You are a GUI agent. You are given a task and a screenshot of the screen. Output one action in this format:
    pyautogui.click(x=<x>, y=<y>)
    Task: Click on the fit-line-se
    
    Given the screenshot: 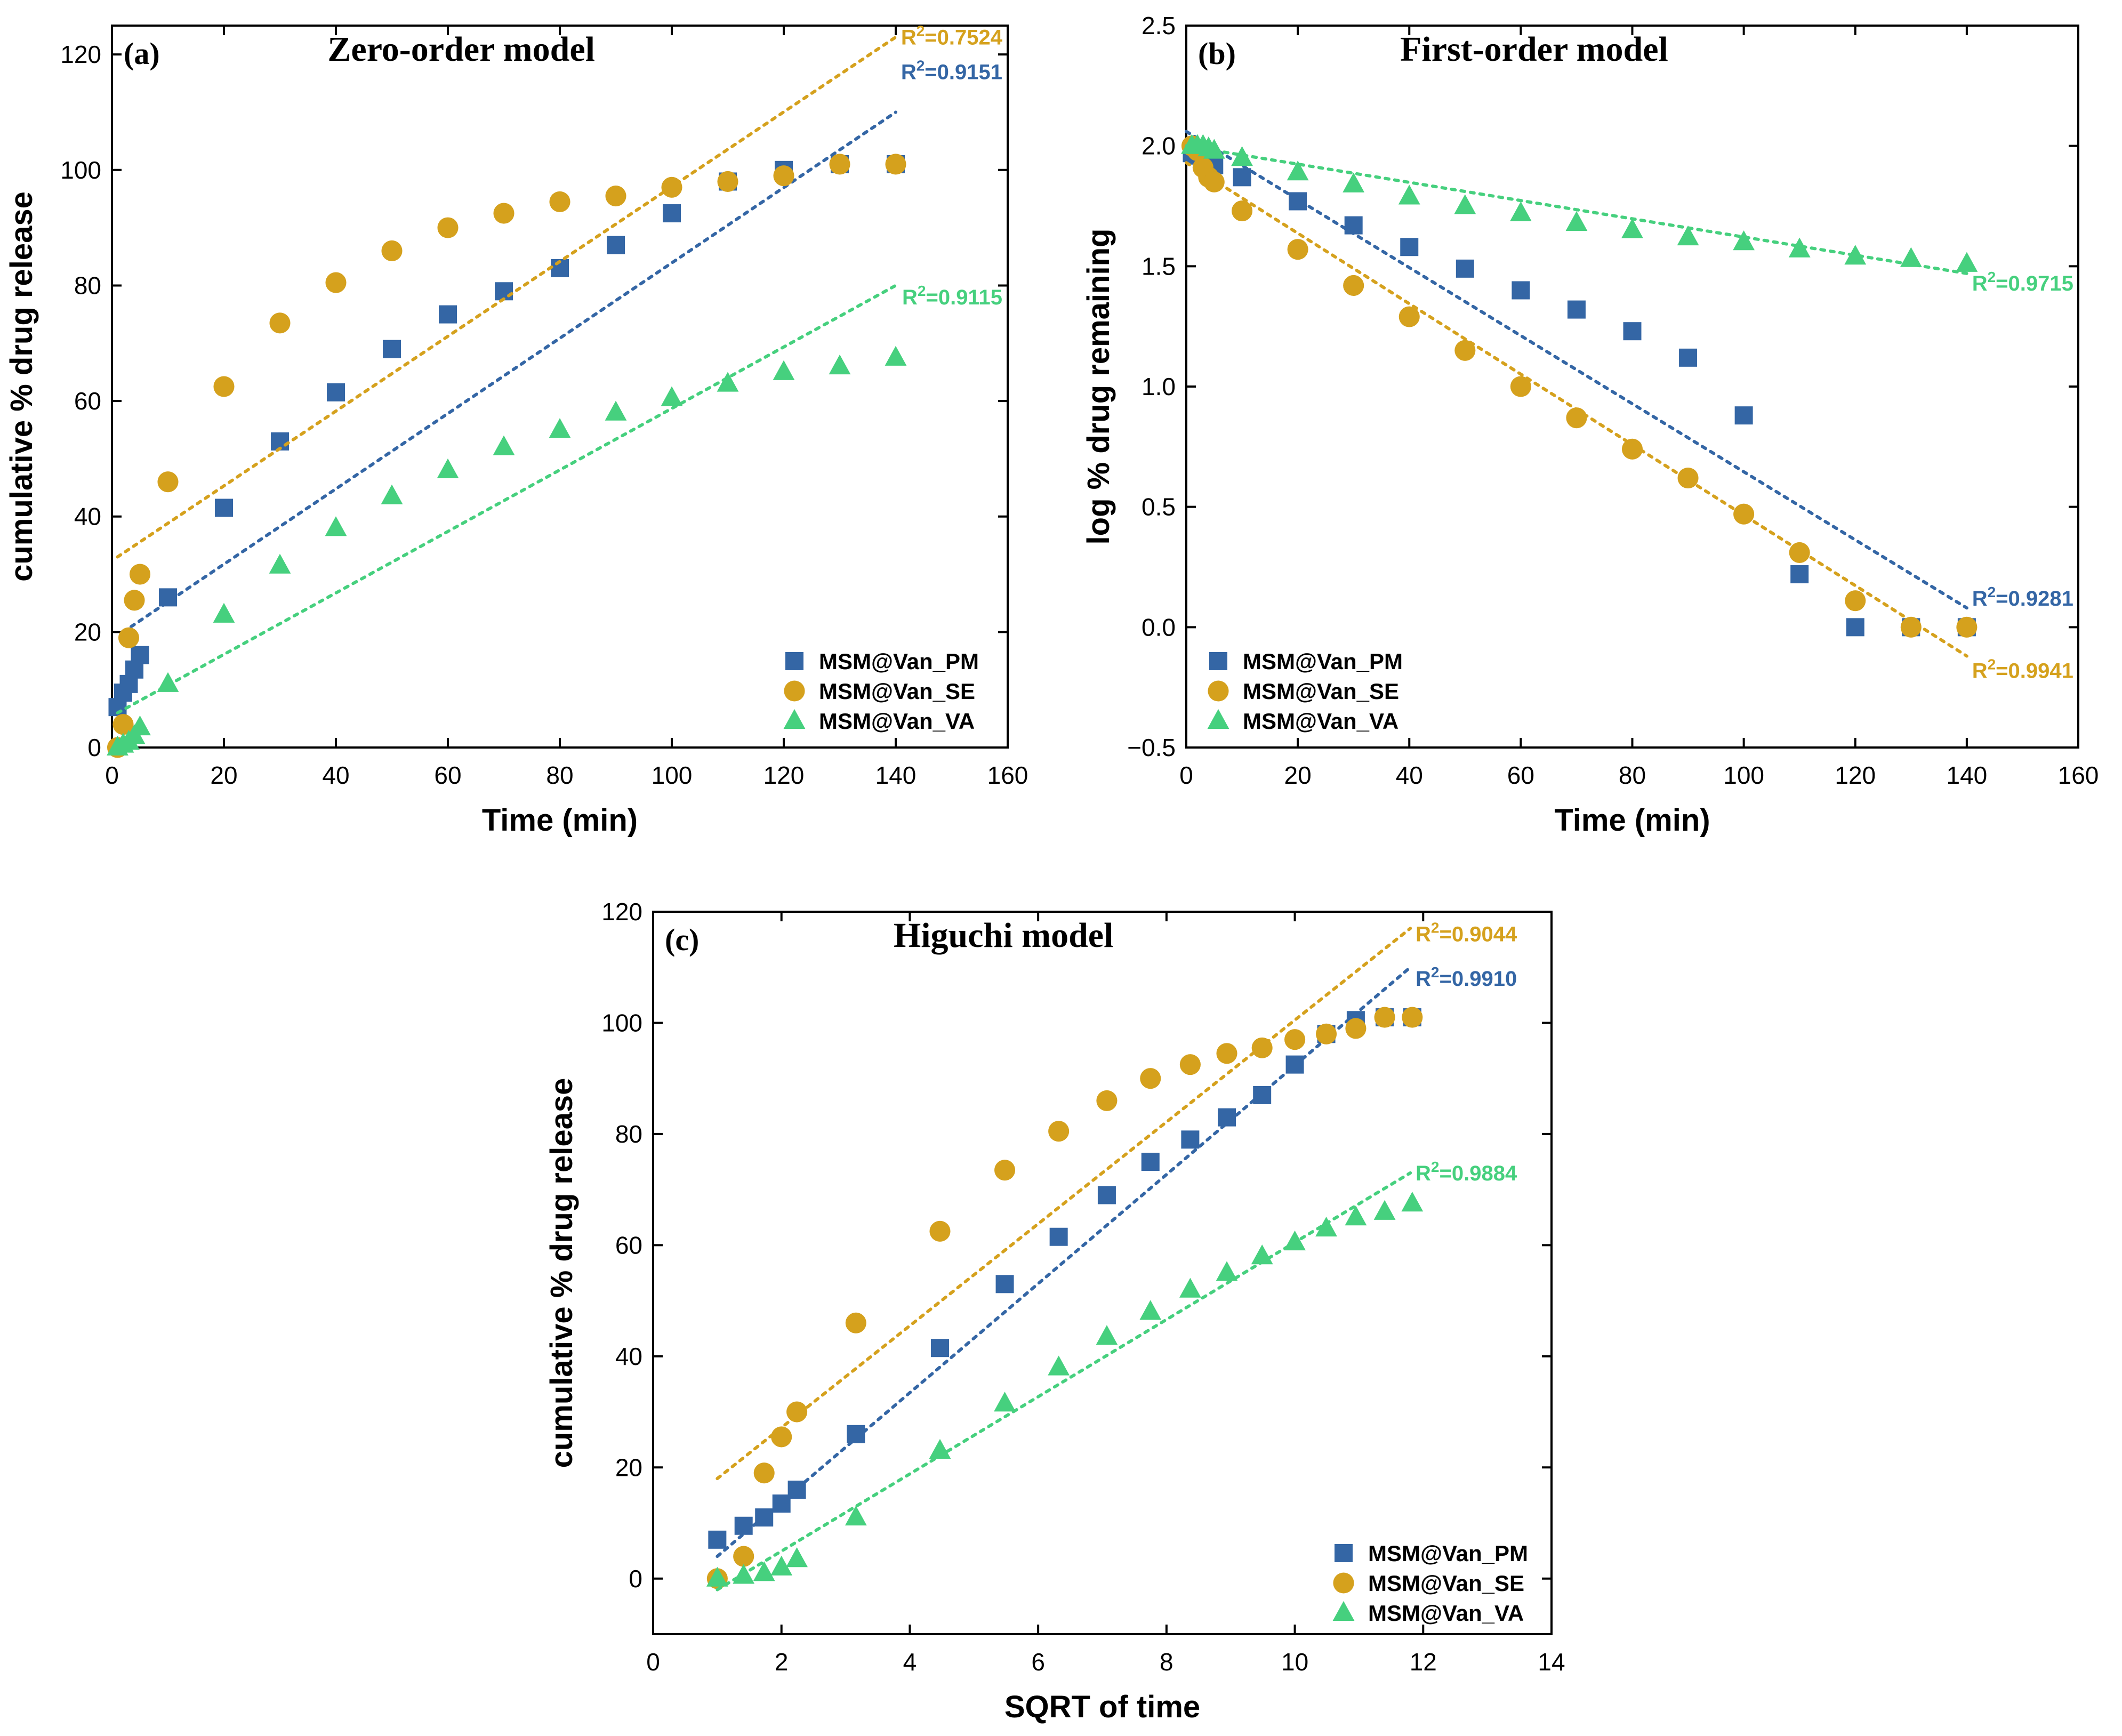 What is the action you would take?
    pyautogui.click(x=1064, y=1204)
    